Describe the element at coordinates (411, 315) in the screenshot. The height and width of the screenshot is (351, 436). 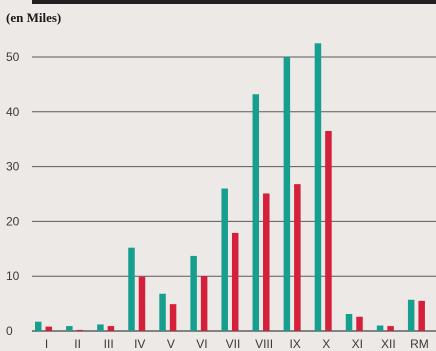
I see `bar-RM-s1` at that location.